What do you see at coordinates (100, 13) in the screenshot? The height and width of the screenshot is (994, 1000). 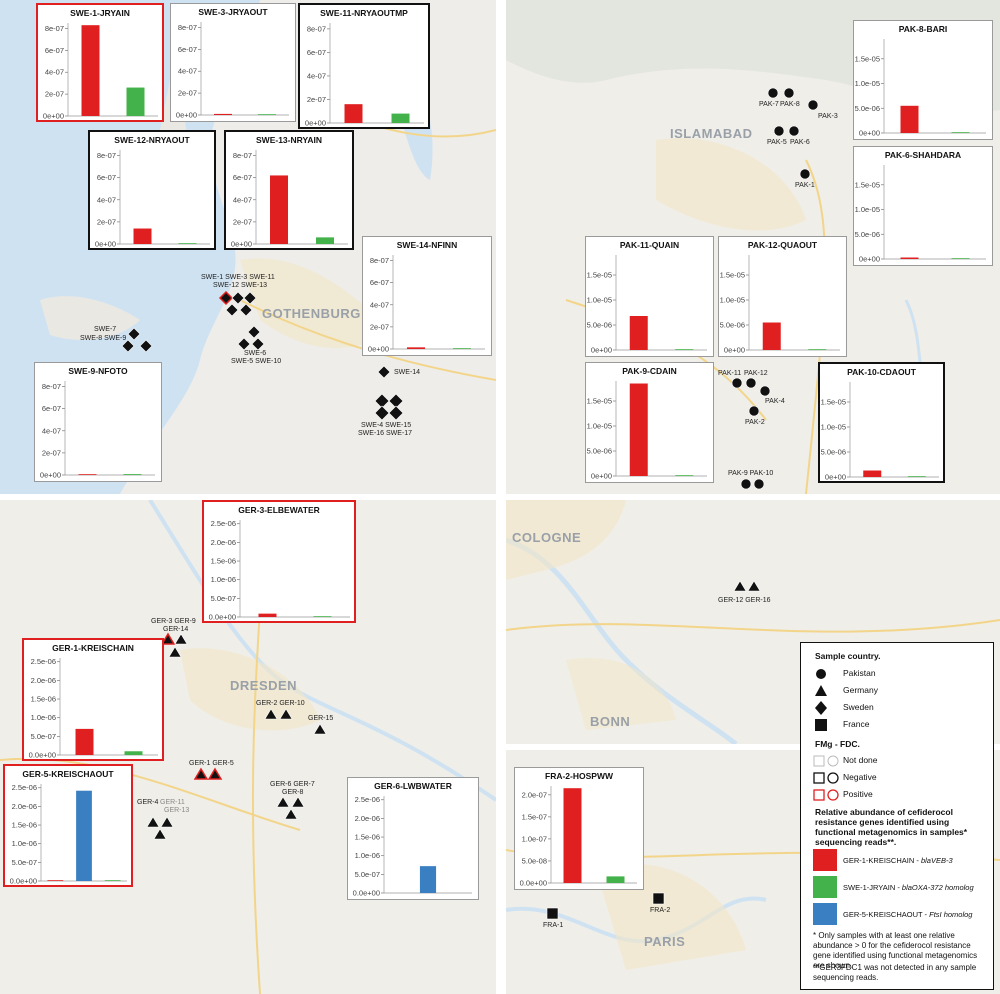 I see `chart-title: SWE-1-JRYAIN` at bounding box center [100, 13].